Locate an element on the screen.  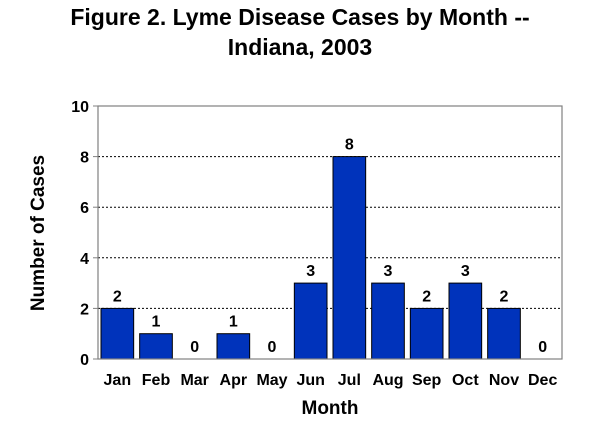
x-tick-label: Feb is located at coordinates (156, 380).